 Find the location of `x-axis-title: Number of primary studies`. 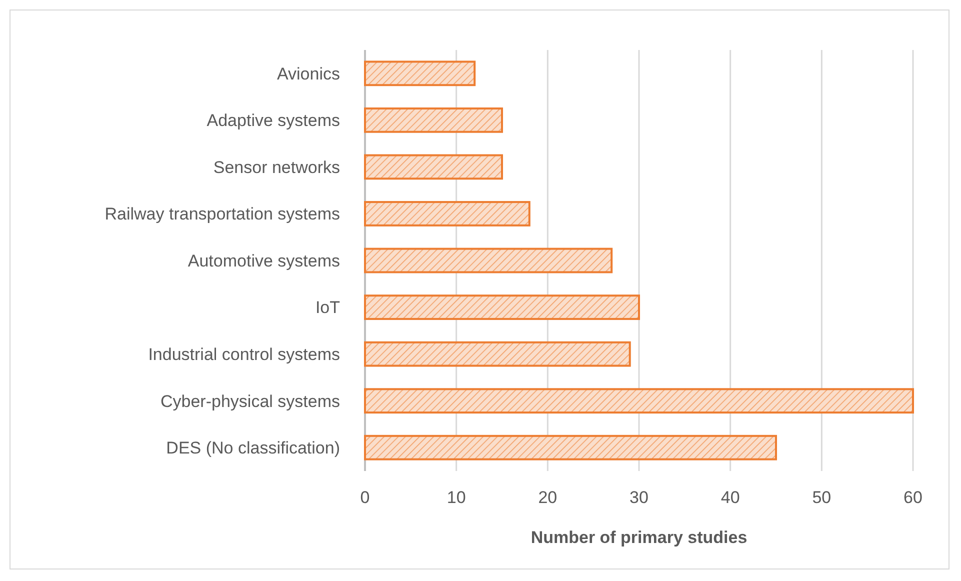

x-axis-title: Number of primary studies is located at coordinates (639, 537).